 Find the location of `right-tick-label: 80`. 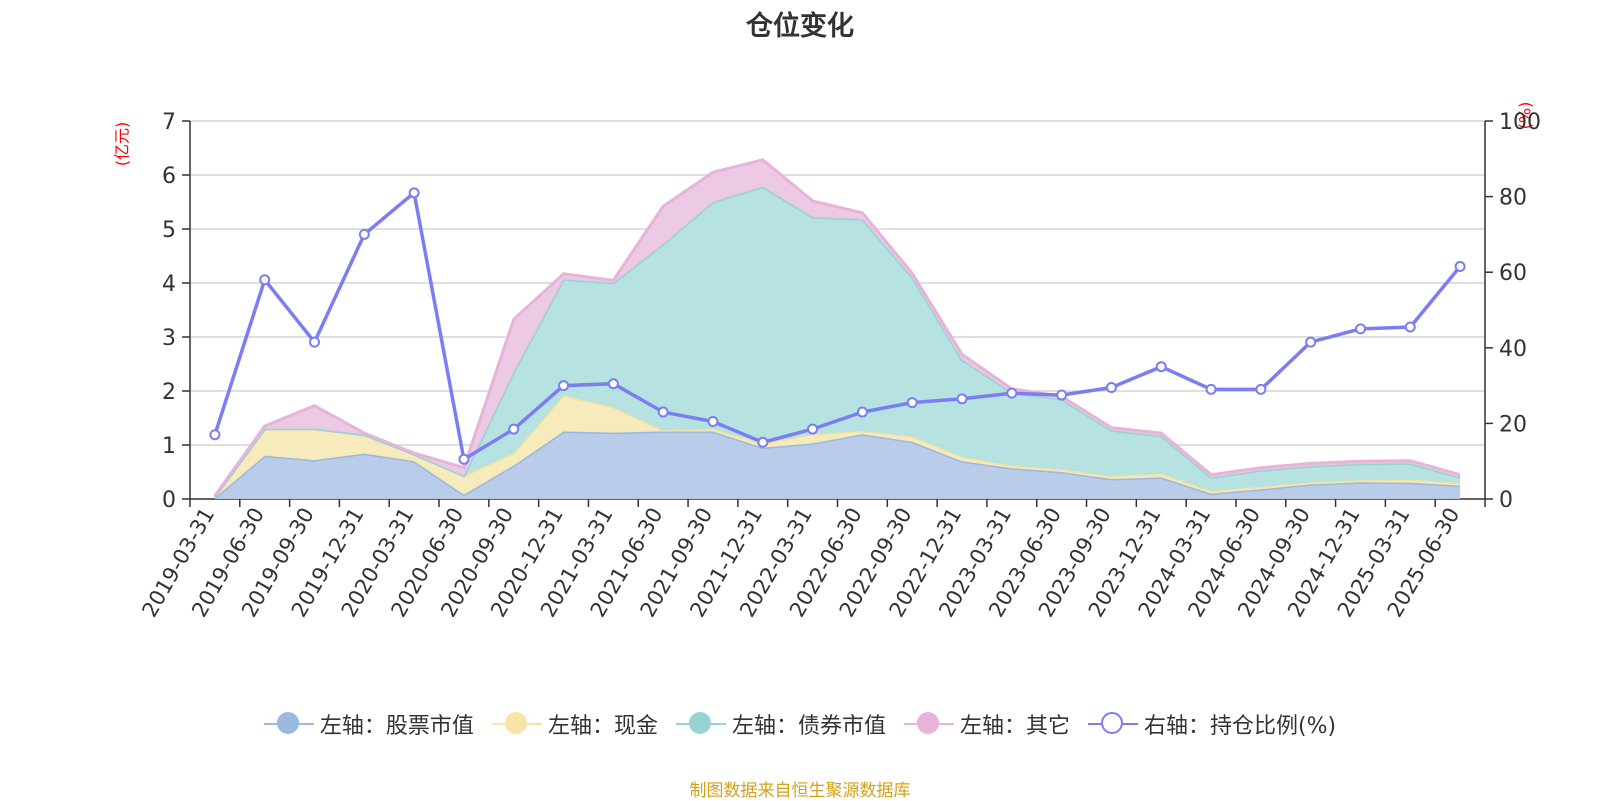

right-tick-label: 80 is located at coordinates (1513, 198).